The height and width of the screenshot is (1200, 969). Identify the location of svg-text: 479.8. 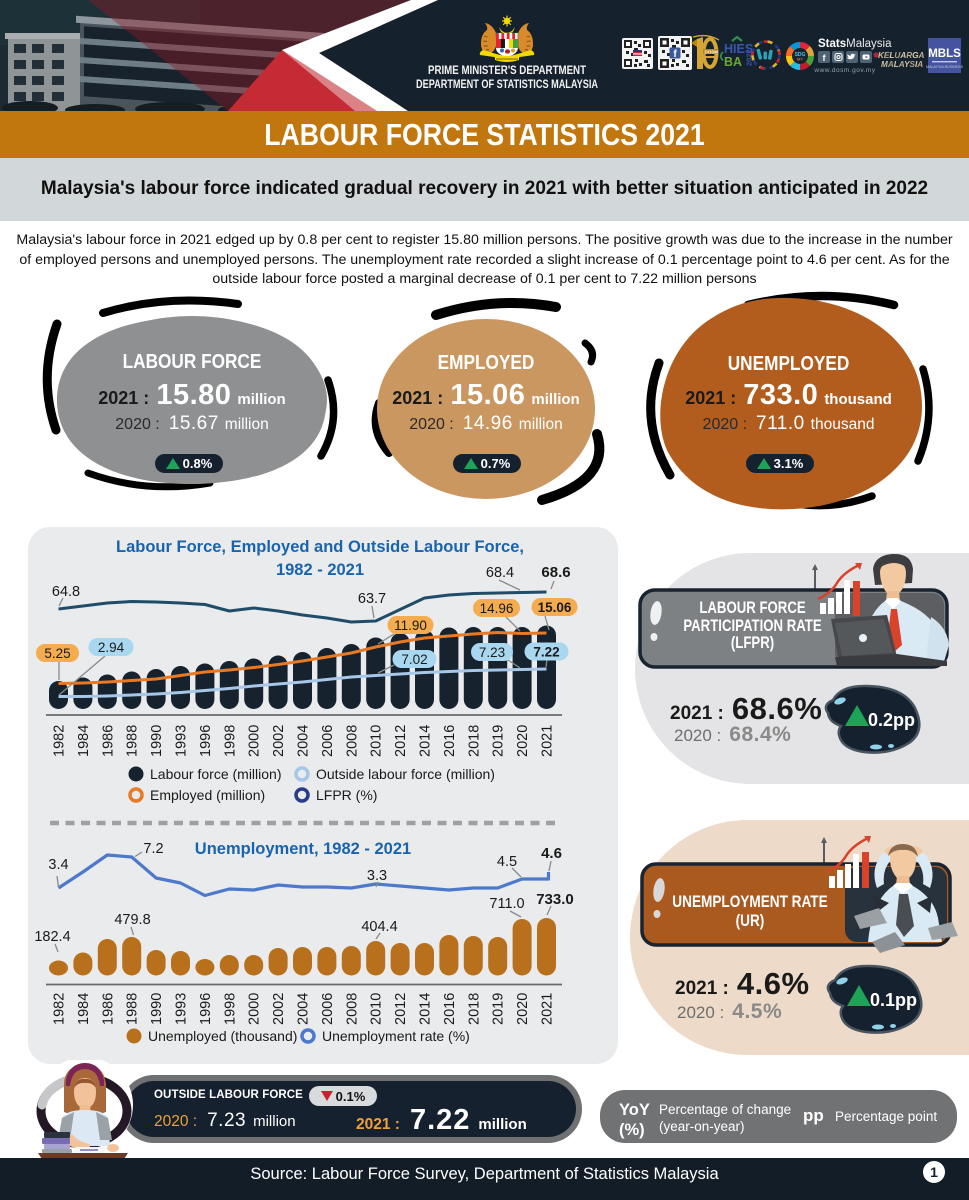
(132, 920).